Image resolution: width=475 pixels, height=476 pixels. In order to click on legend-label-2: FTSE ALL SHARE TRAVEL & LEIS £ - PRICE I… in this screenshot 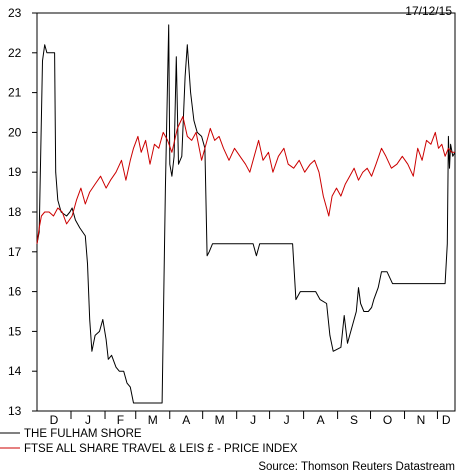, I will do `click(161, 449)`.